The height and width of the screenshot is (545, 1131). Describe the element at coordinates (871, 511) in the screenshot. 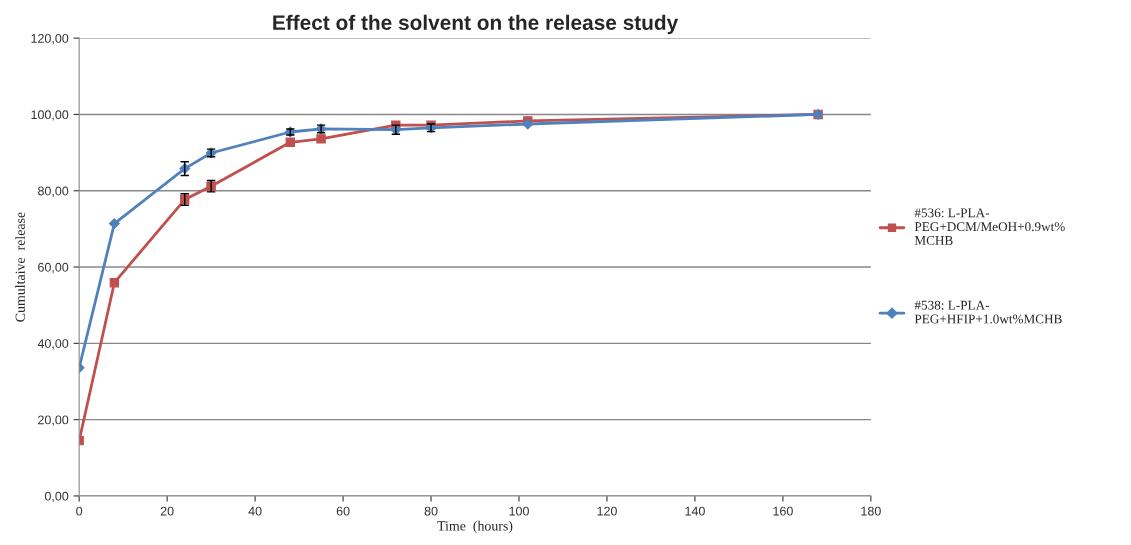

I see `x-tick-label: 180` at that location.